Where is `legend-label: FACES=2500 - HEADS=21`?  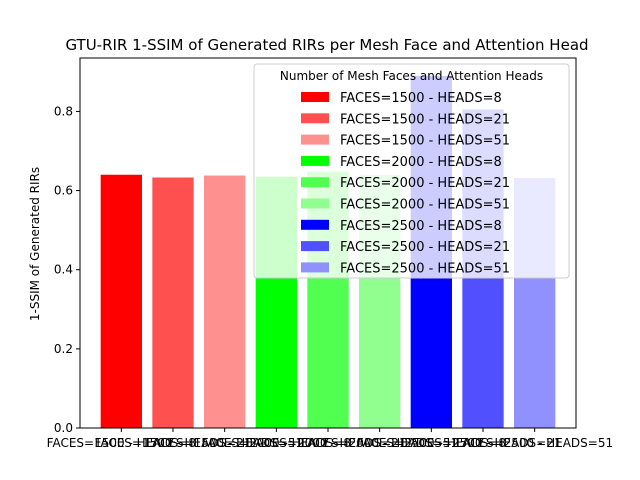
legend-label: FACES=2500 - HEADS=21 is located at coordinates (425, 247).